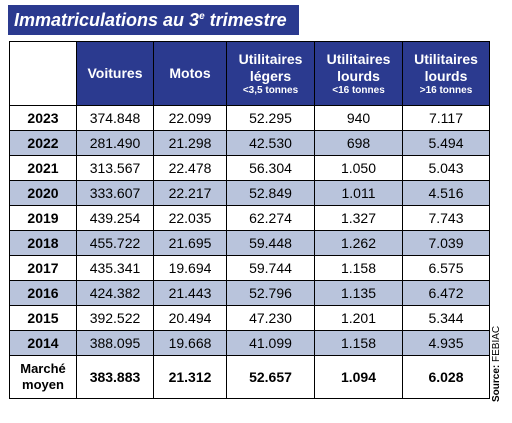 The image size is (512, 423). Describe the element at coordinates (43, 218) in the screenshot. I see `year-cell: 2019` at that location.